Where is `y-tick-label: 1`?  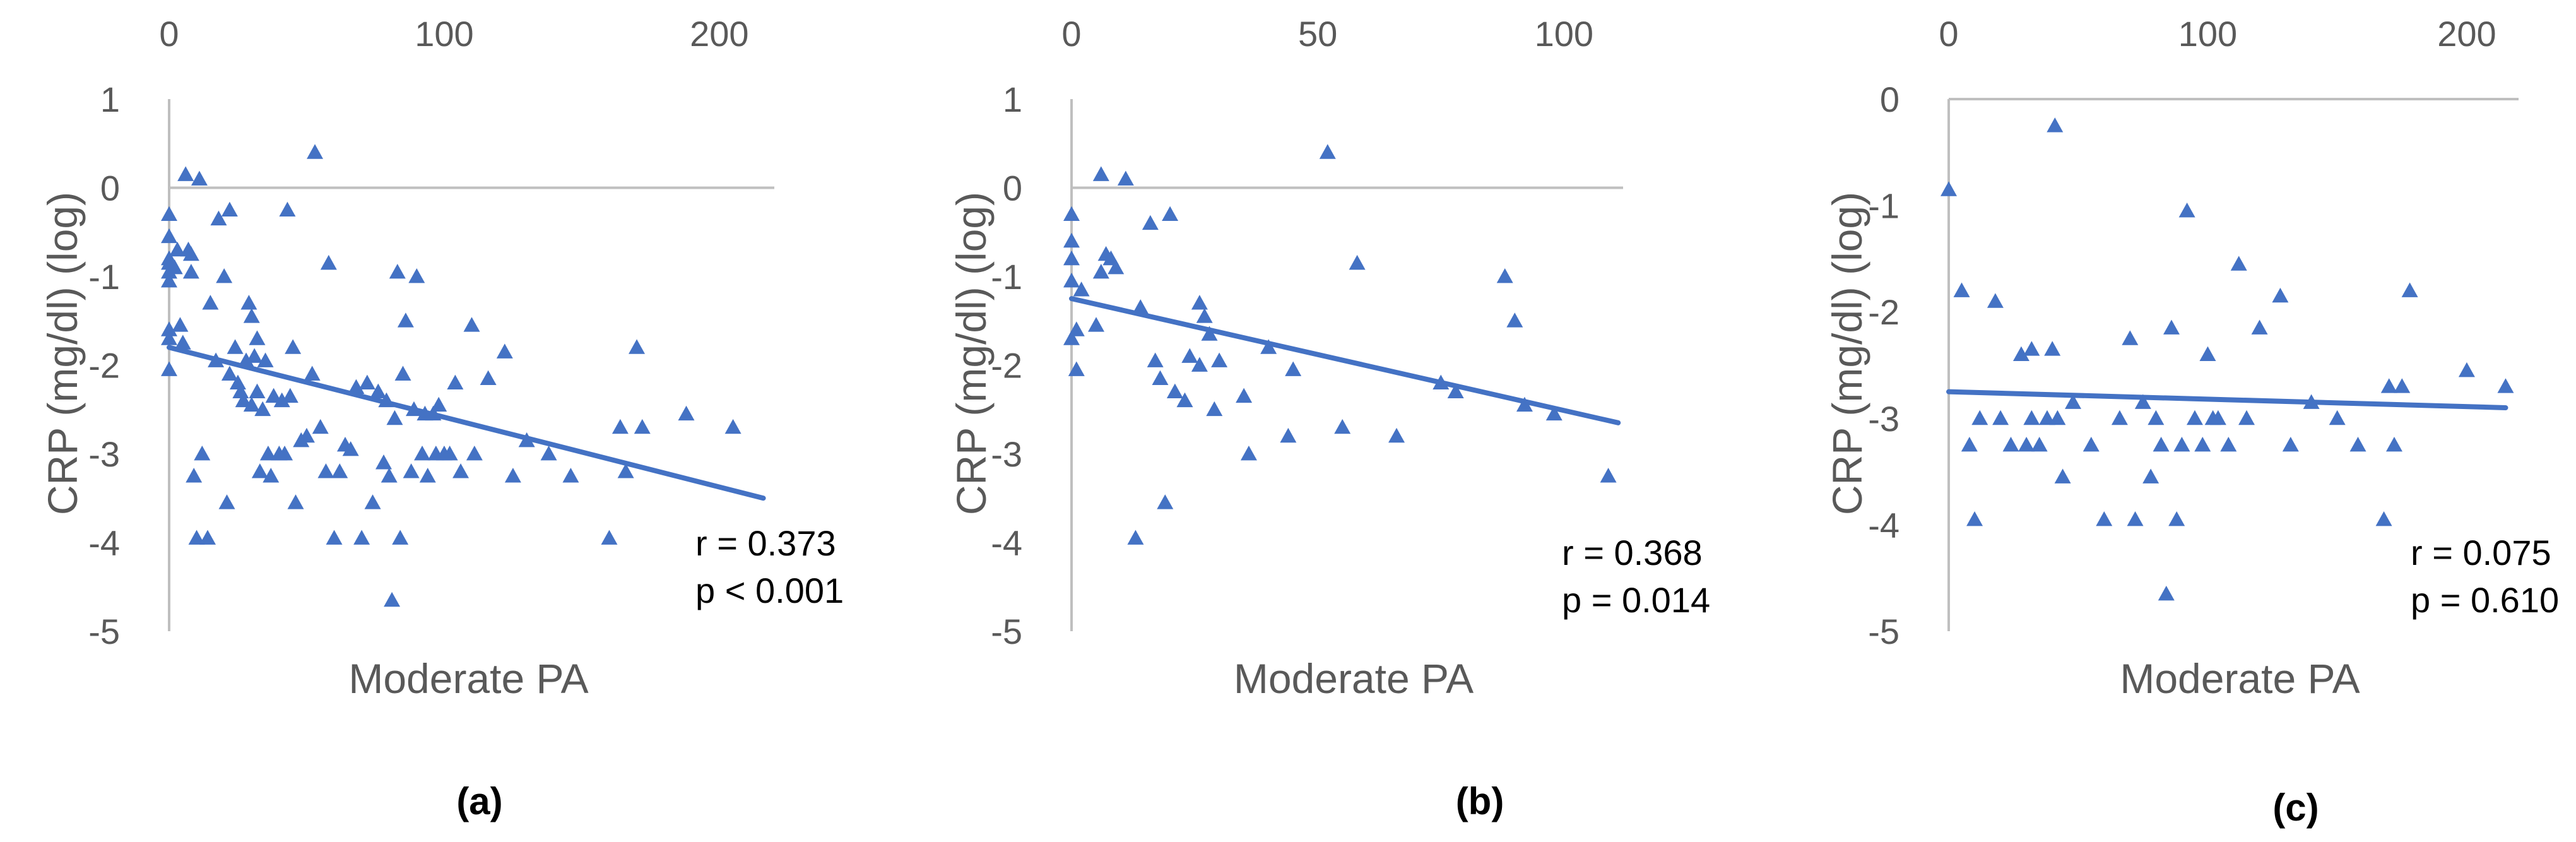 y-tick-label: 1 is located at coordinates (110, 99).